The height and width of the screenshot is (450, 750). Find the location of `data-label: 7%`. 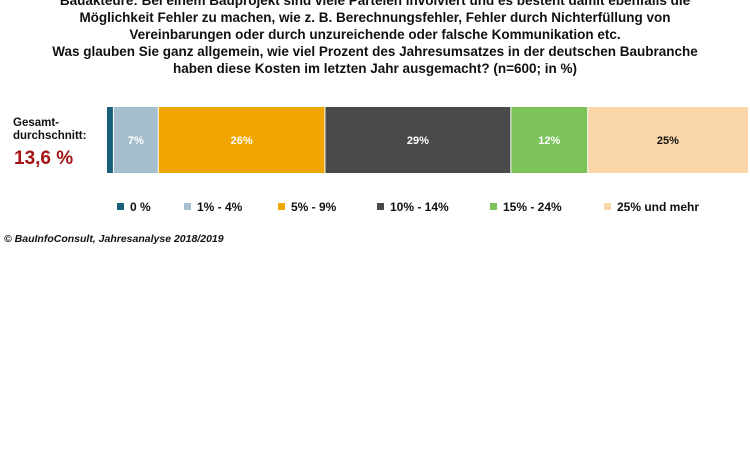

data-label: 7% is located at coordinates (136, 141).